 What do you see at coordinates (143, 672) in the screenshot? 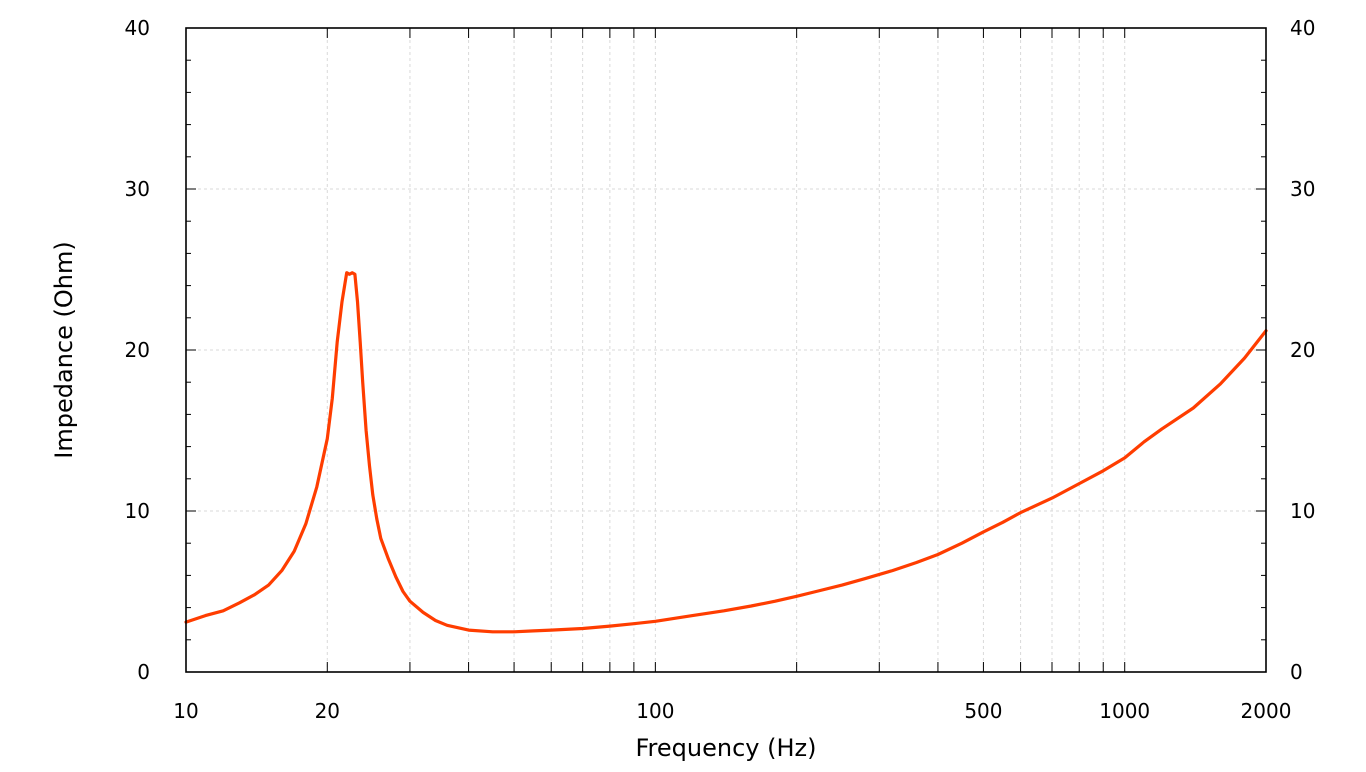
I see `y-tick-label-left: 0` at bounding box center [143, 672].